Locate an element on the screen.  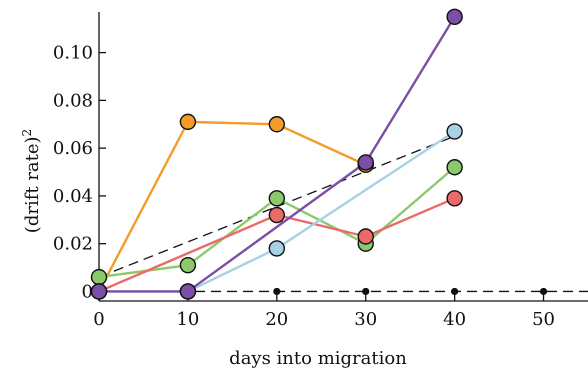
y-axis-title-superscript: 2 is located at coordinates (27, 133).